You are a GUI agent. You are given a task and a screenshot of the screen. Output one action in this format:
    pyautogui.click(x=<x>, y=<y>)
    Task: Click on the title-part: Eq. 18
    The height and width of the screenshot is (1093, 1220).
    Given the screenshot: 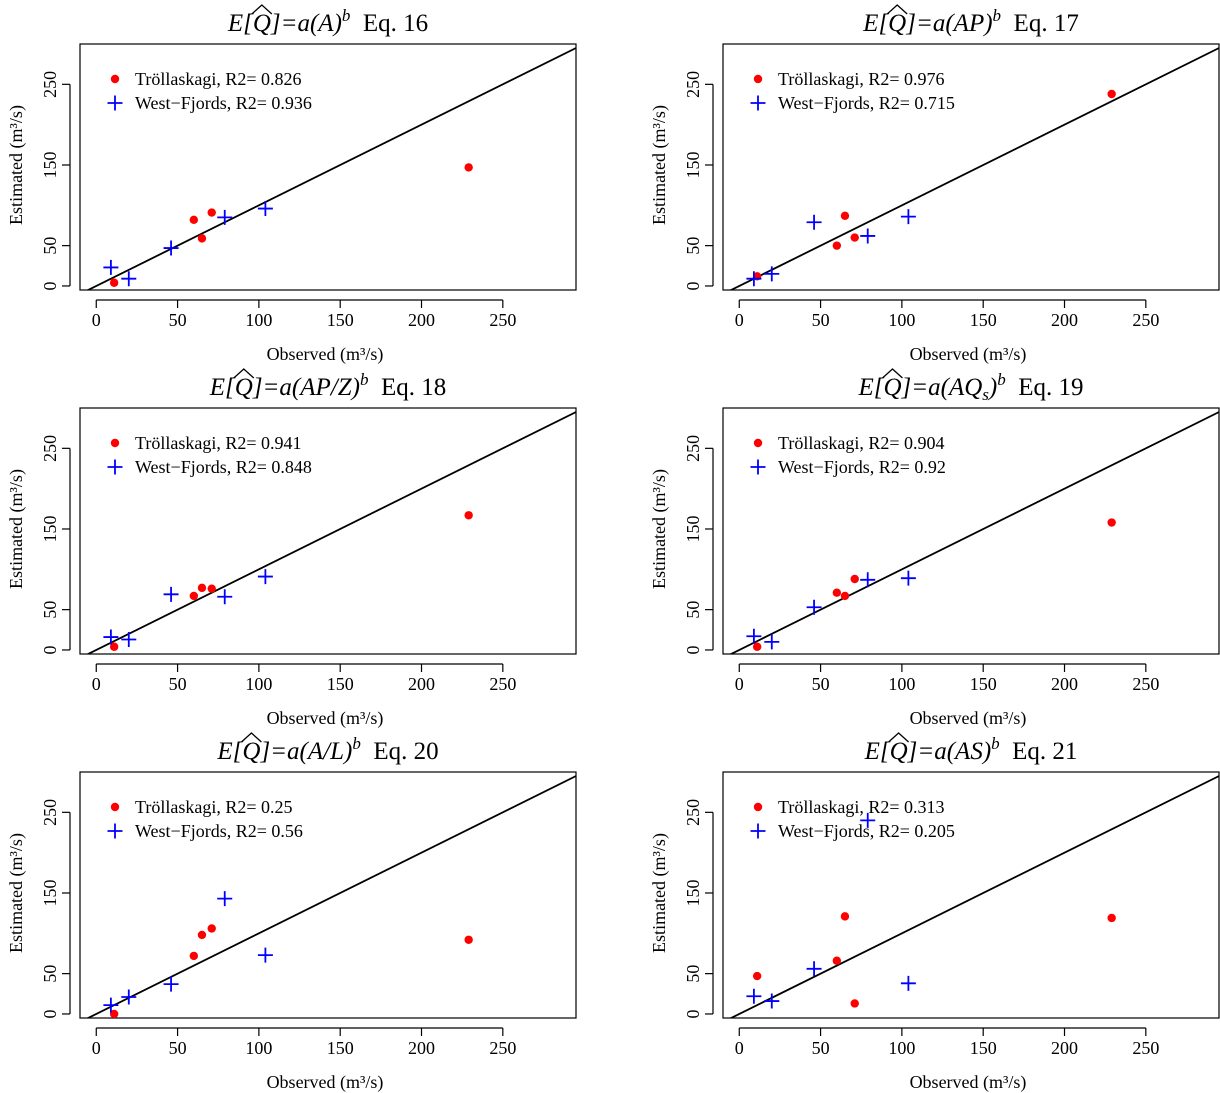 What is the action you would take?
    pyautogui.click(x=407, y=387)
    